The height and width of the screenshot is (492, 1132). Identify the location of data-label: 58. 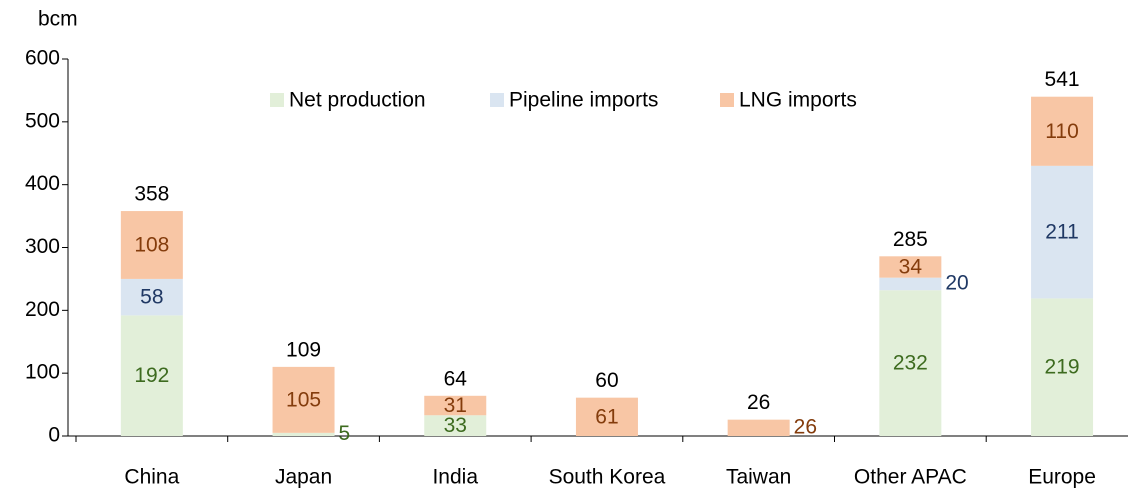
(151, 297).